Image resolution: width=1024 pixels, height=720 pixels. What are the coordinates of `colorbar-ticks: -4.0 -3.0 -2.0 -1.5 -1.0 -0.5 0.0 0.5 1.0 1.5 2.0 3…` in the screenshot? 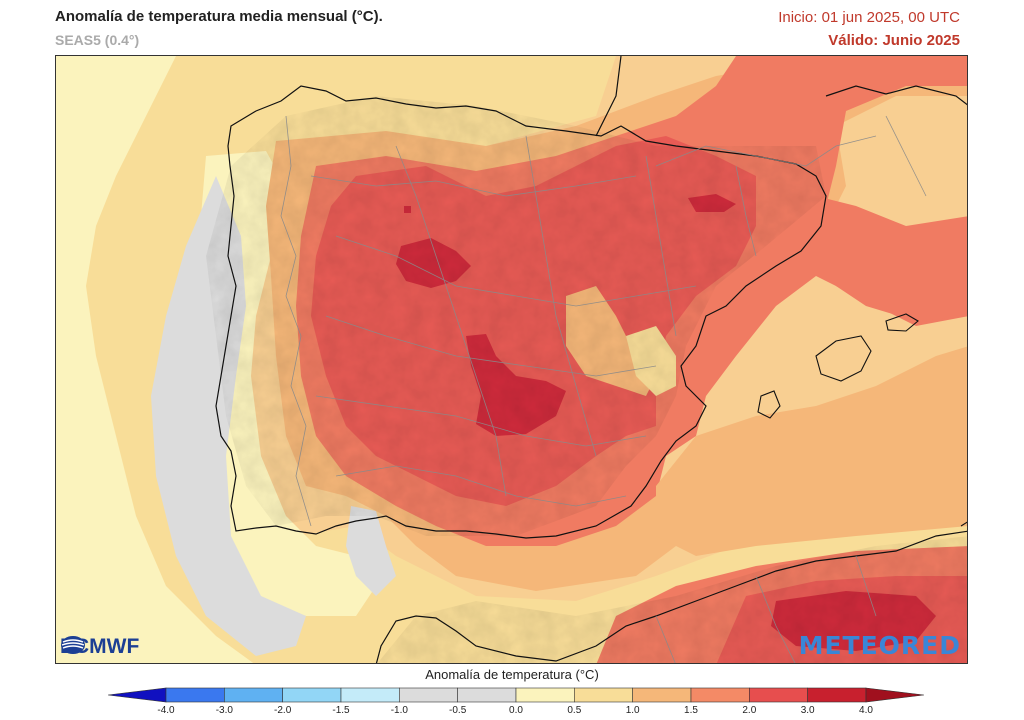 It's located at (512, 712).